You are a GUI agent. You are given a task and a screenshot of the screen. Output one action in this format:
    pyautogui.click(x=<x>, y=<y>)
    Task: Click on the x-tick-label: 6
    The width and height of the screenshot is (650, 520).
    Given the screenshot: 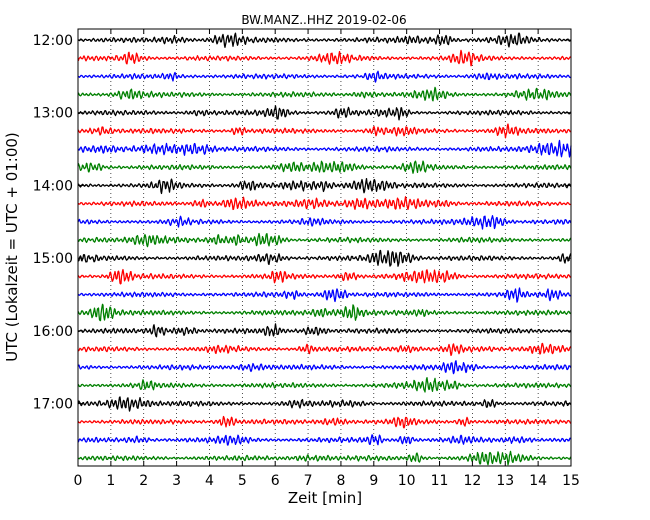 What is the action you would take?
    pyautogui.click(x=275, y=481)
    